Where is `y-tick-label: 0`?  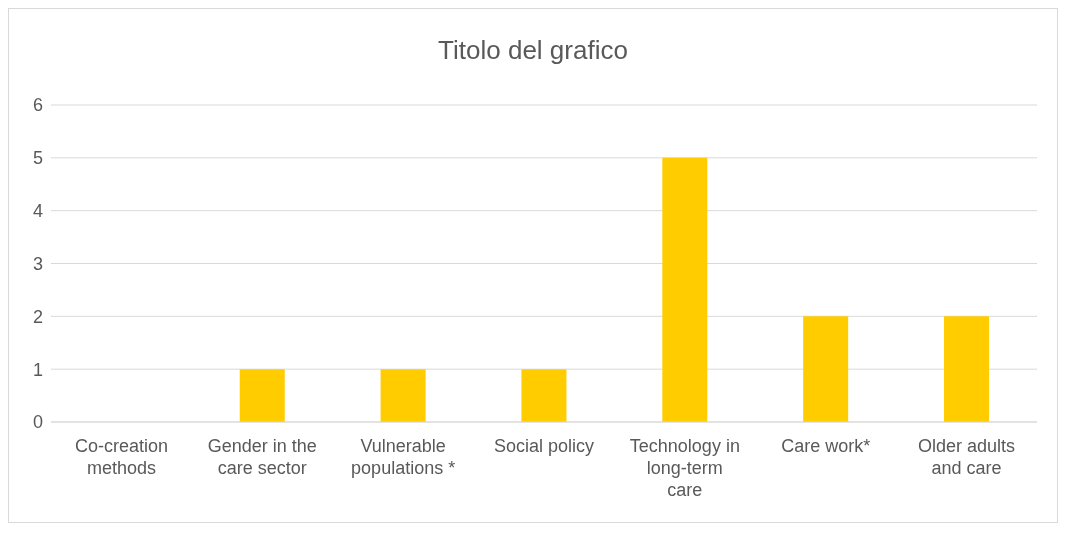 y-tick-label: 0 is located at coordinates (37, 422).